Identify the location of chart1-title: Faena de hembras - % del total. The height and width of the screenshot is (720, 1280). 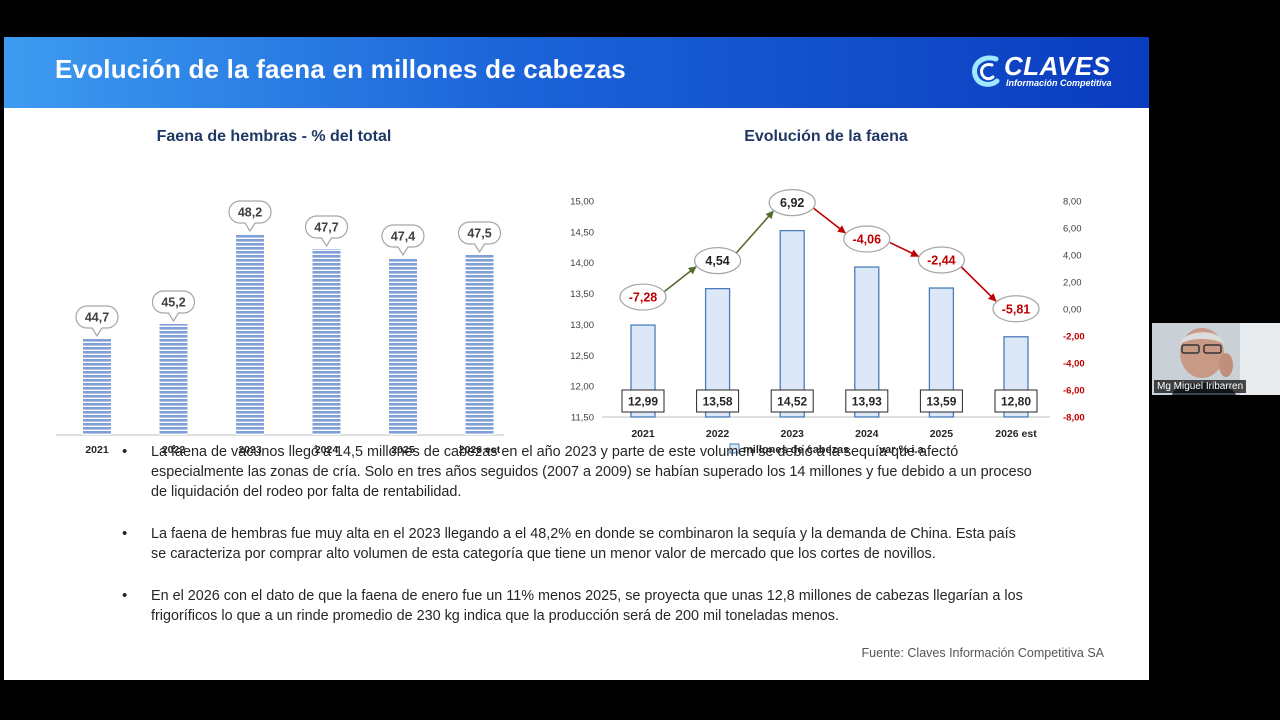
(274, 136).